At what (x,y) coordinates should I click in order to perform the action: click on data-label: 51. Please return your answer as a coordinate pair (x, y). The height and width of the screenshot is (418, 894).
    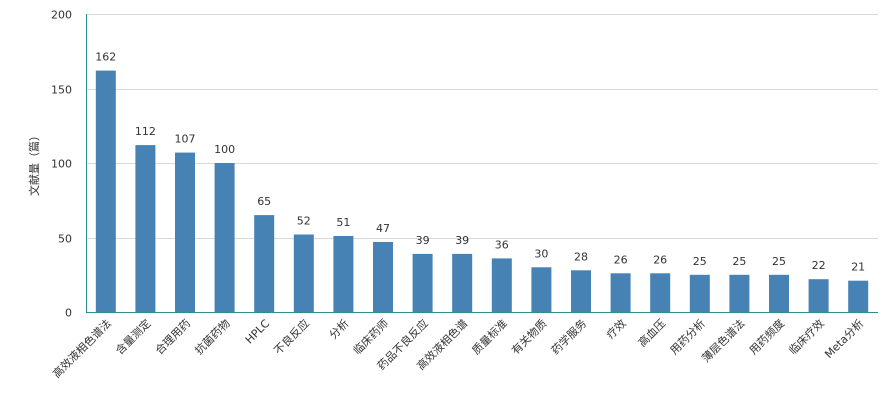
    Looking at the image, I should click on (343, 222).